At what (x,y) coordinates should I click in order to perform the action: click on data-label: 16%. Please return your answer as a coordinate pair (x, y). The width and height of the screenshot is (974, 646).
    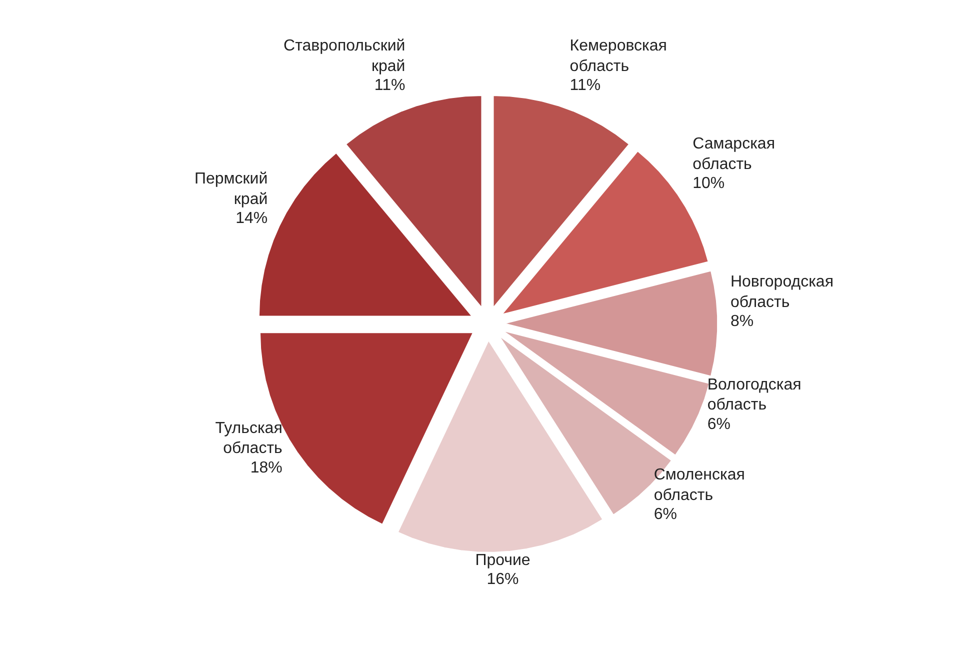
    Looking at the image, I should click on (502, 579).